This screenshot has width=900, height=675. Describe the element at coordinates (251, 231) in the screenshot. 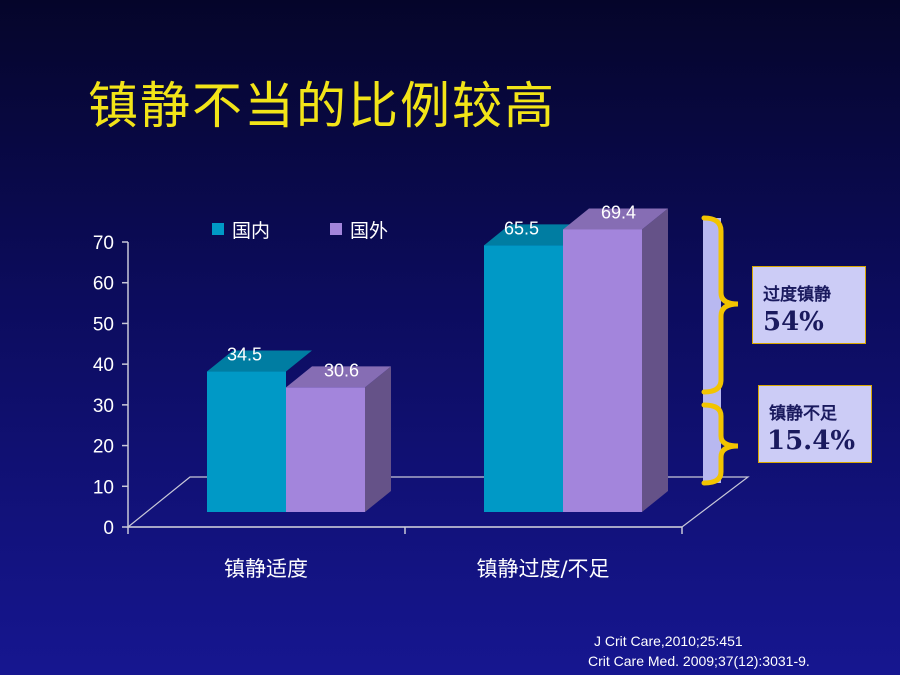

I see `legend-label: 国内` at that location.